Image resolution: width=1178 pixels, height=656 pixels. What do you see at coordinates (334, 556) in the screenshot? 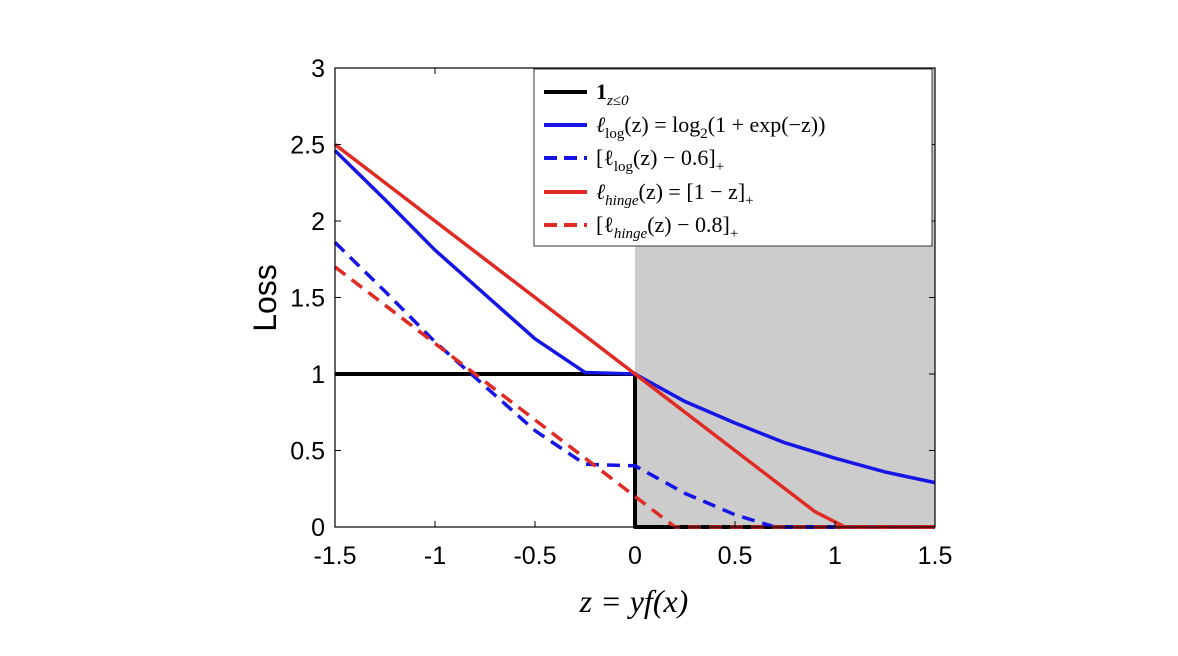
I see `x-tick-label: -1.5` at bounding box center [334, 556].